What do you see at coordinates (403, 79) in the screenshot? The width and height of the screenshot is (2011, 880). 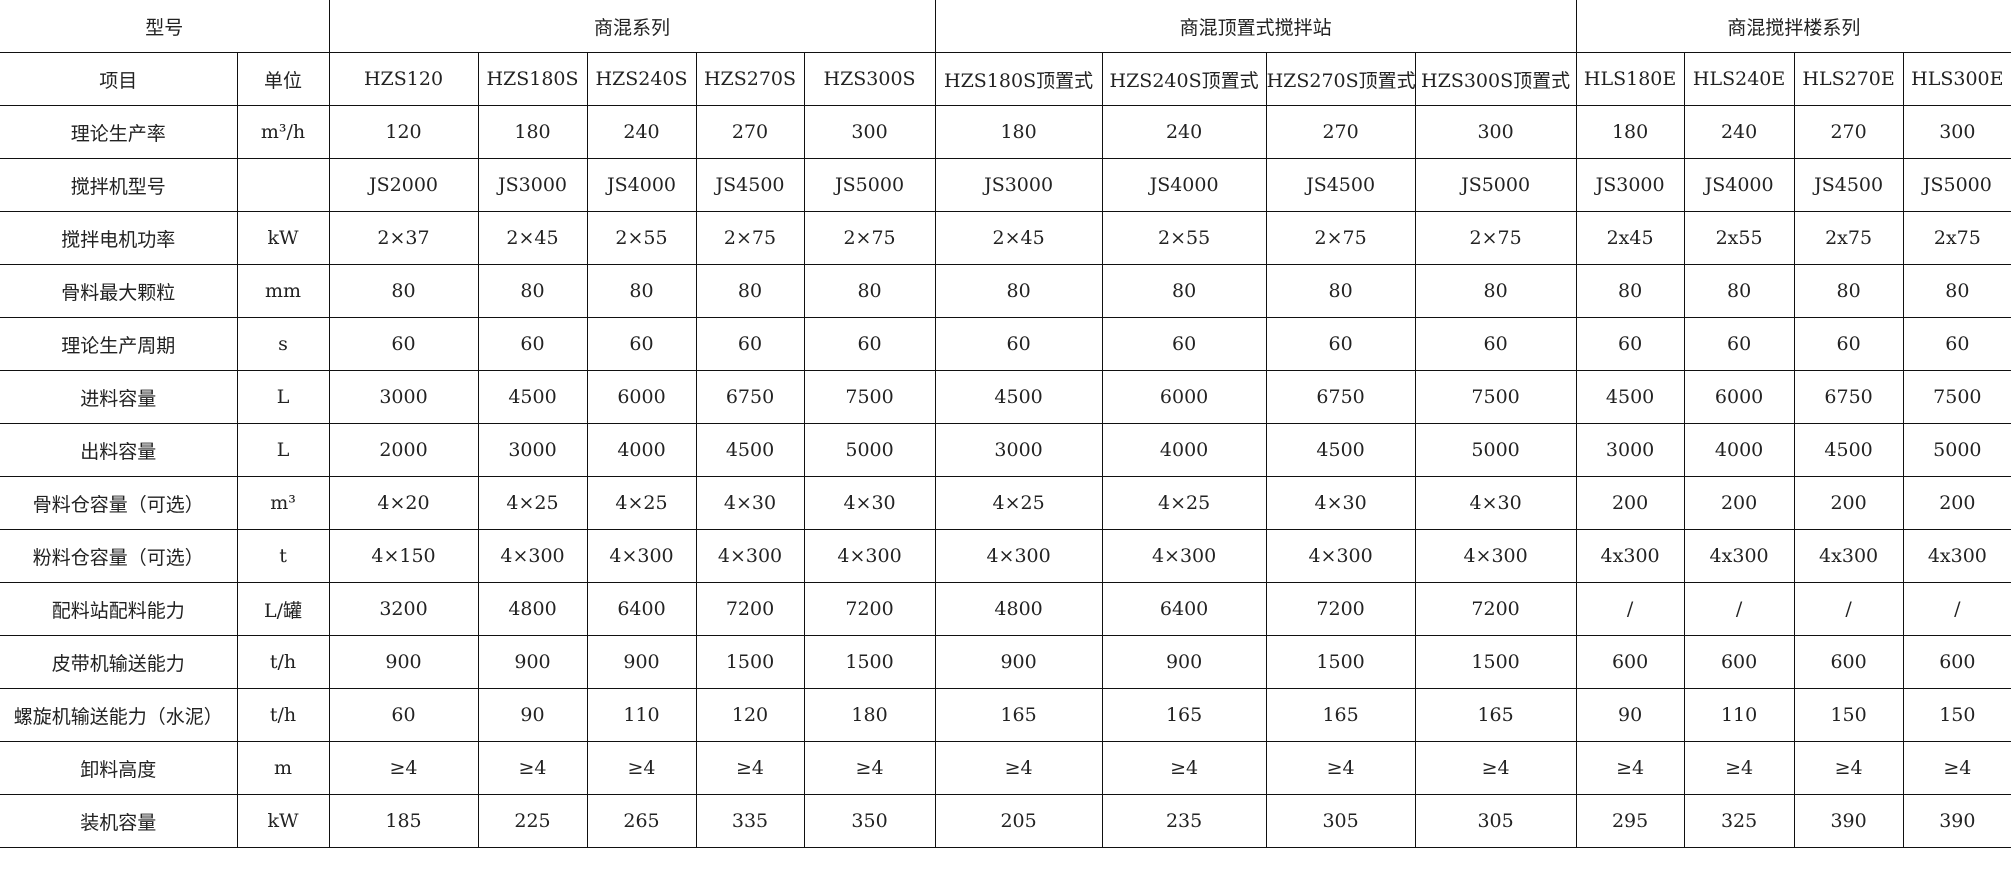 I see `model-header: HZS120` at bounding box center [403, 79].